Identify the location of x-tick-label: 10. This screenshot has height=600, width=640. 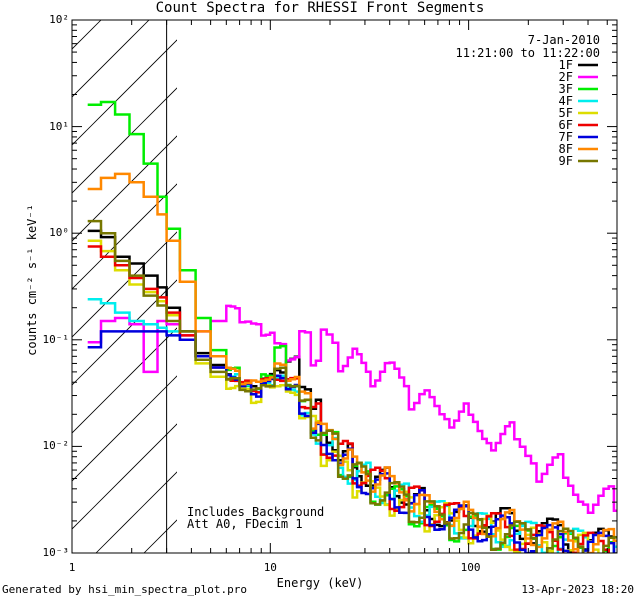
(270, 567).